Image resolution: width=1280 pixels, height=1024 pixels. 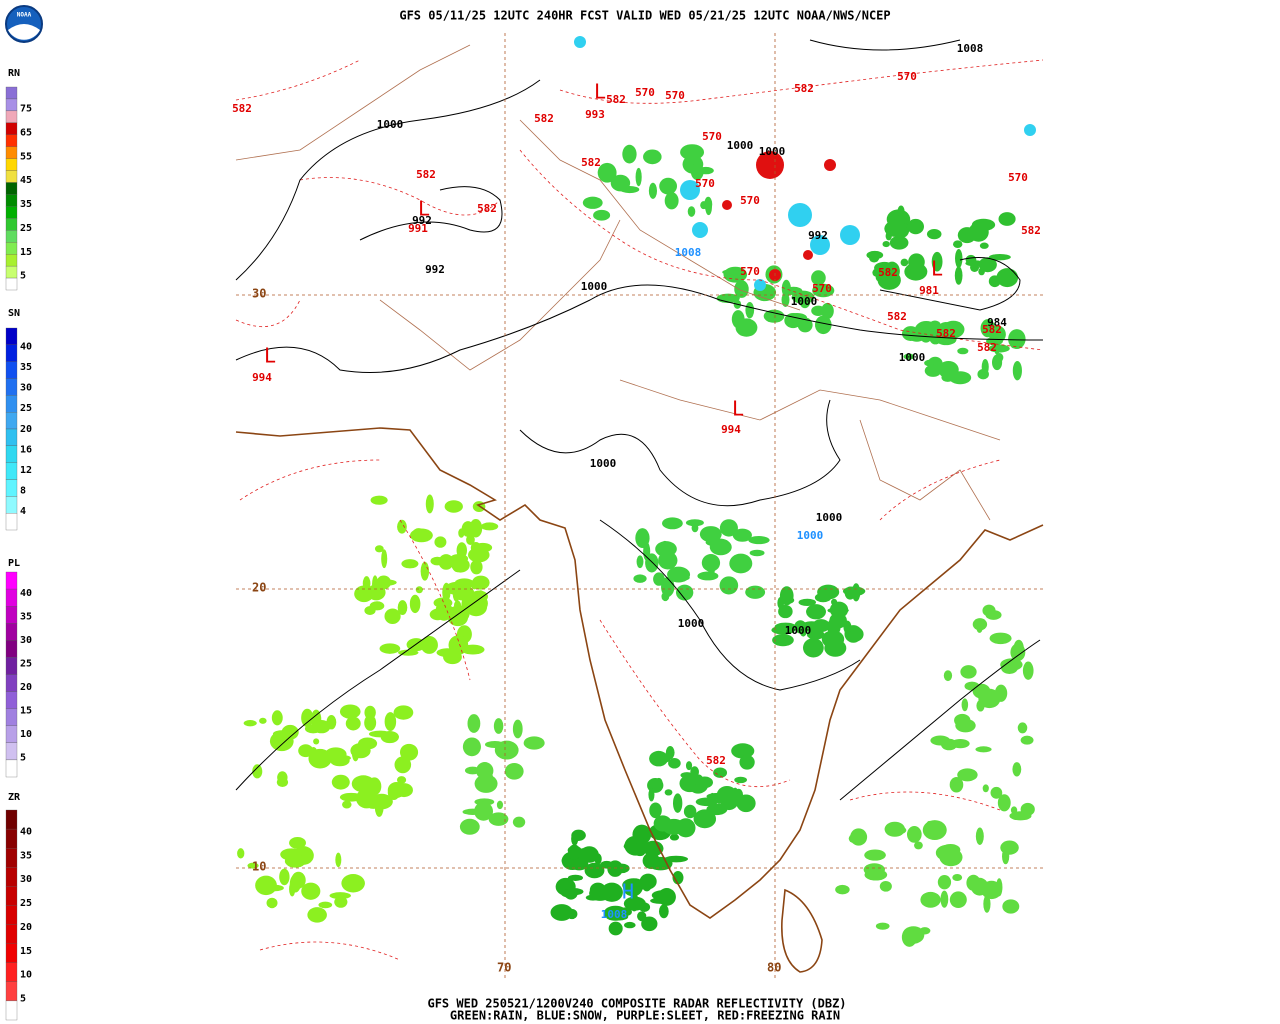 What do you see at coordinates (26, 470) in the screenshot?
I see `legend-label: 12` at bounding box center [26, 470].